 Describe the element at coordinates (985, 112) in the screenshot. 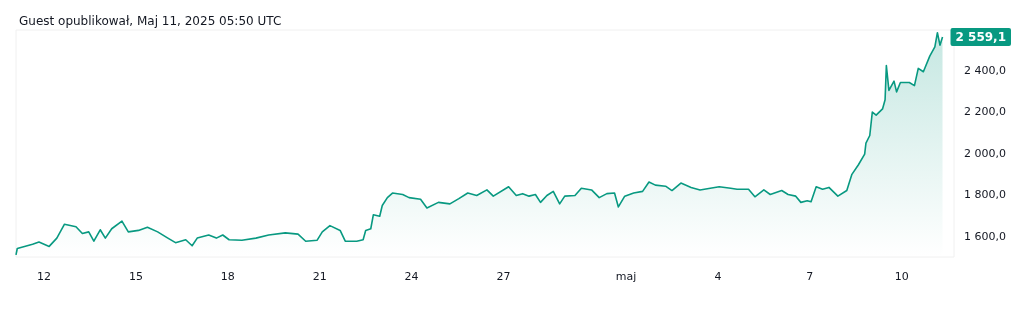

I see `y-tick-label: 2 200,0` at that location.